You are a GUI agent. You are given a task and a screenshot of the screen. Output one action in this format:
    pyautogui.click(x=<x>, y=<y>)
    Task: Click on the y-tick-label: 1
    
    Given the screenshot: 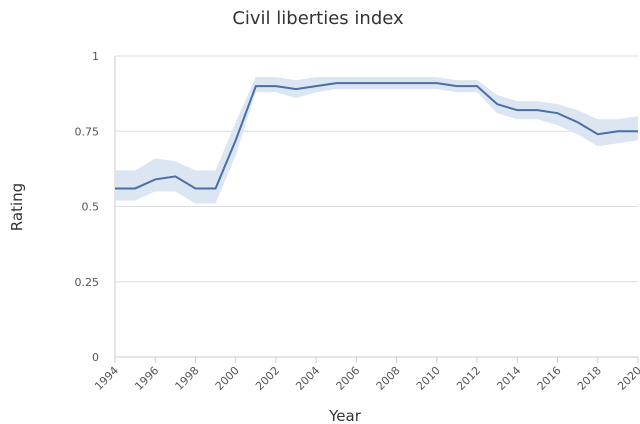 What is the action you would take?
    pyautogui.click(x=95, y=56)
    